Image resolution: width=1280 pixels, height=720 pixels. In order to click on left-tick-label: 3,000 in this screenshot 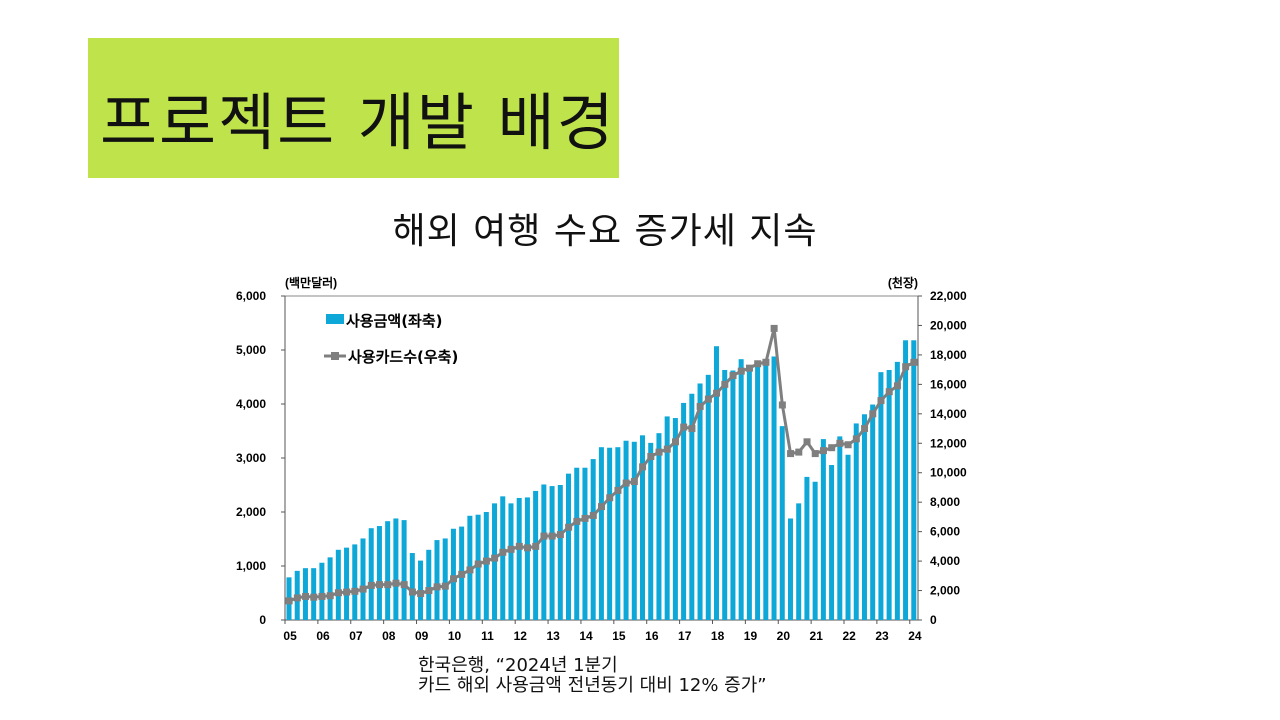, I will do `click(251, 458)`.